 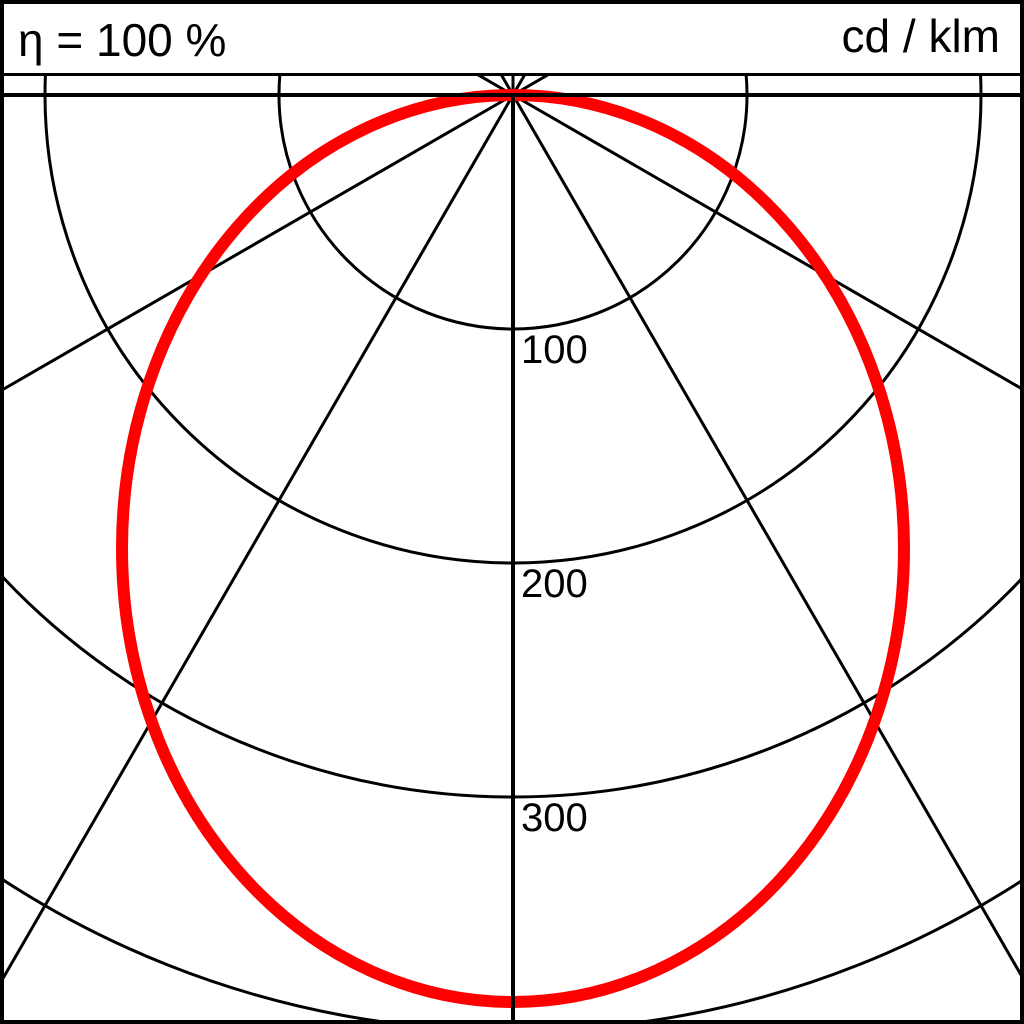 I want to click on efficiency-label: η = 100 %, so click(x=122, y=40).